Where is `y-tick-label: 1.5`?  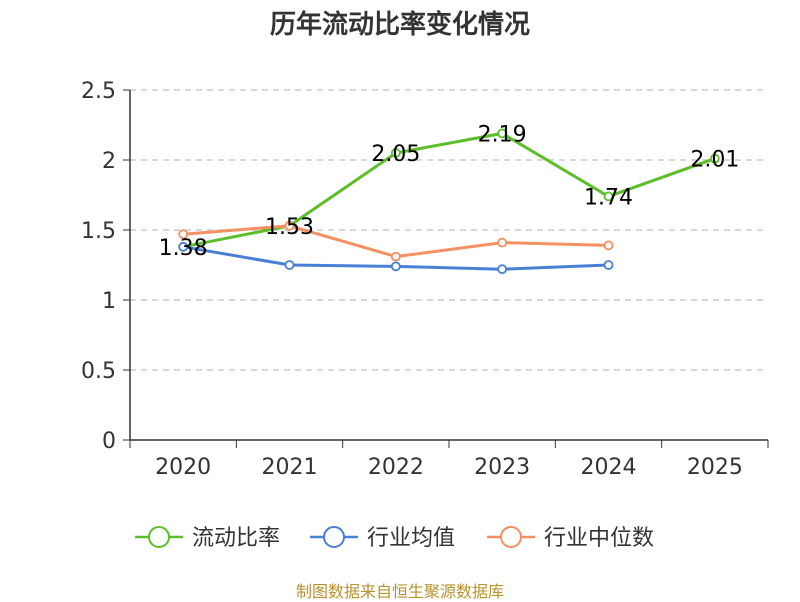
y-tick-label: 1.5 is located at coordinates (98, 231).